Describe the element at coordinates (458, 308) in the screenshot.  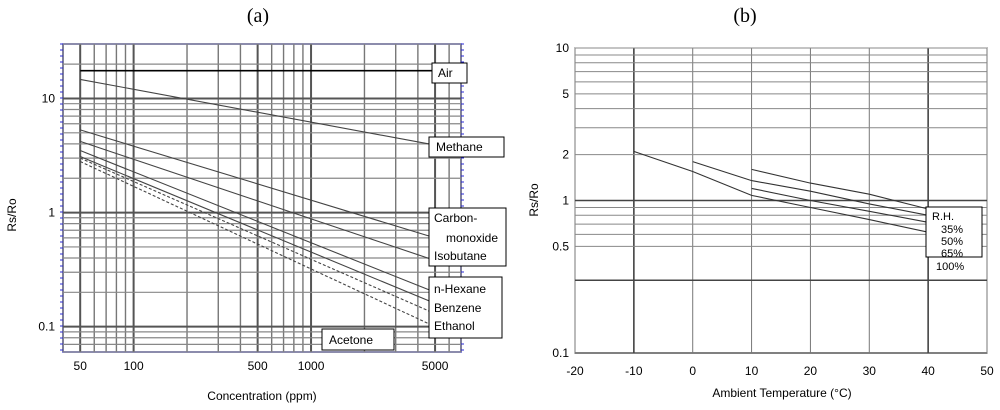
I see `svg-text: Benzene` at that location.